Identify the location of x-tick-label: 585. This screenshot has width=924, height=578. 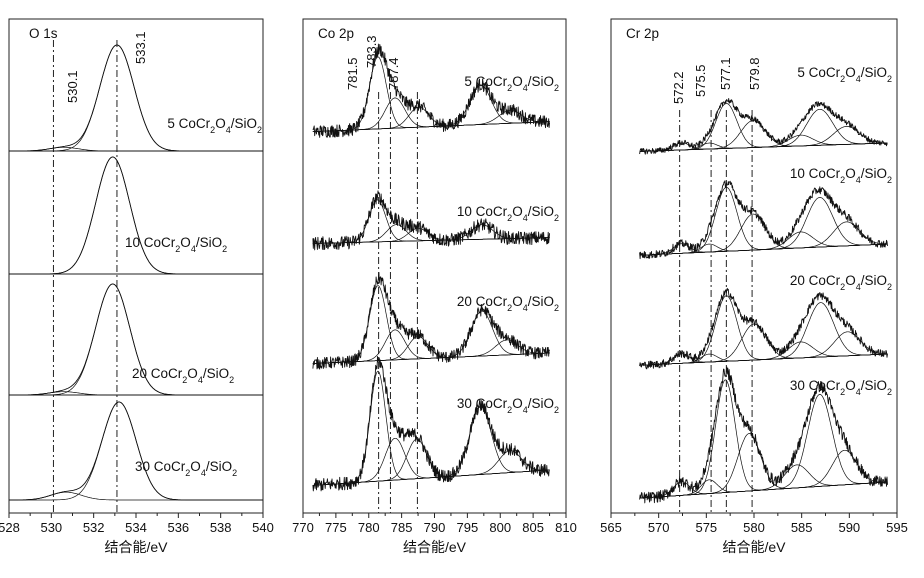
(802, 527).